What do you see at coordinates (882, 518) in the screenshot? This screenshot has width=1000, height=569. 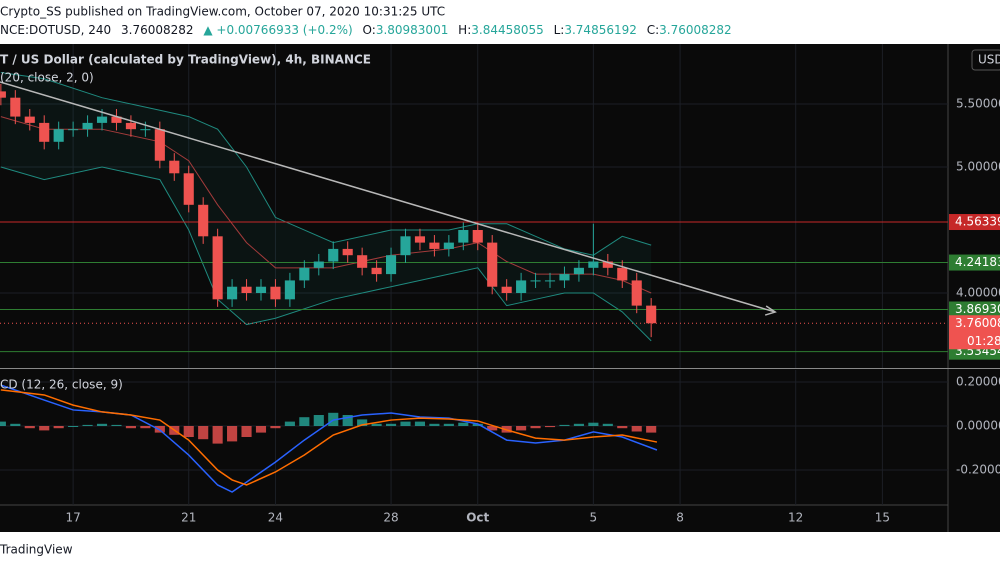 I see `x-tick-label: 15` at bounding box center [882, 518].